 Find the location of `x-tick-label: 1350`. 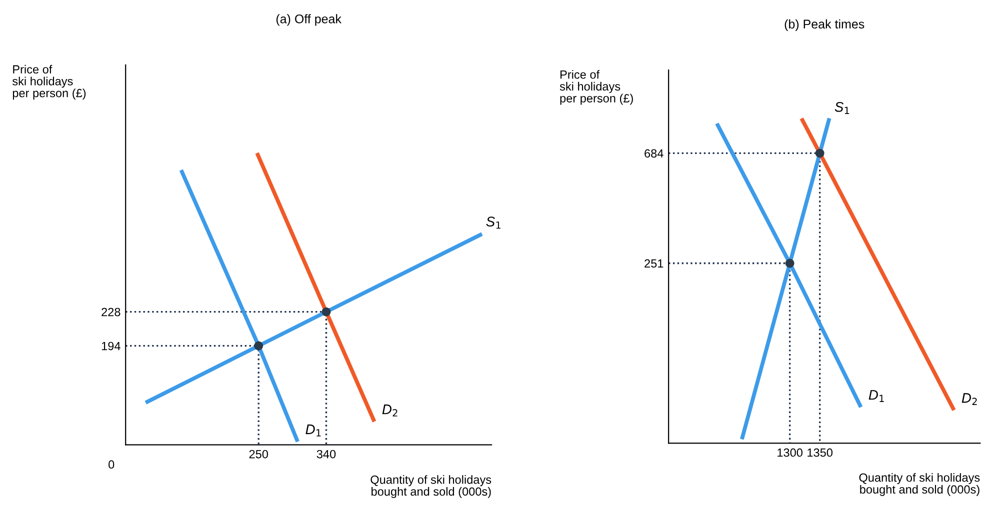

x-tick-label: 1350 is located at coordinates (820, 452).